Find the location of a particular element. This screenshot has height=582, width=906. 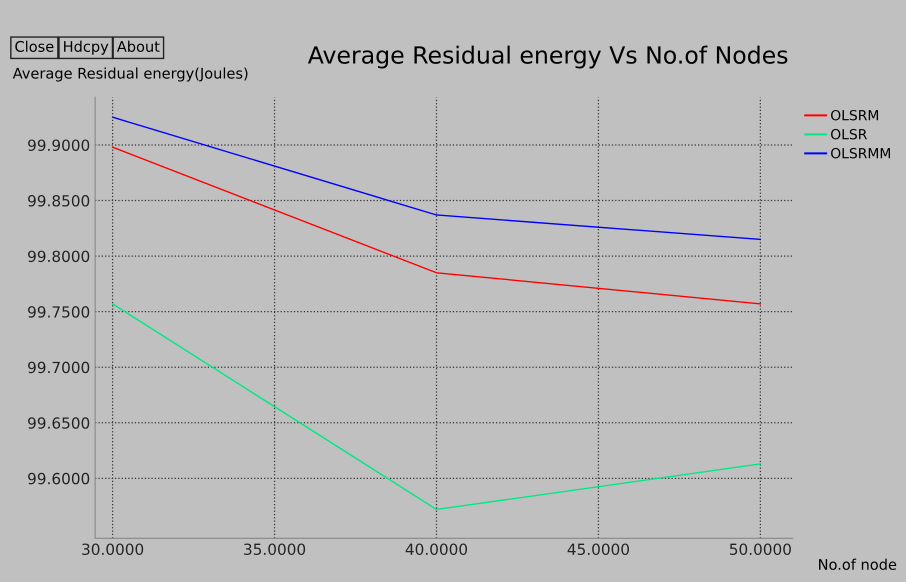

x-tick-label: 30.0000 is located at coordinates (113, 549).